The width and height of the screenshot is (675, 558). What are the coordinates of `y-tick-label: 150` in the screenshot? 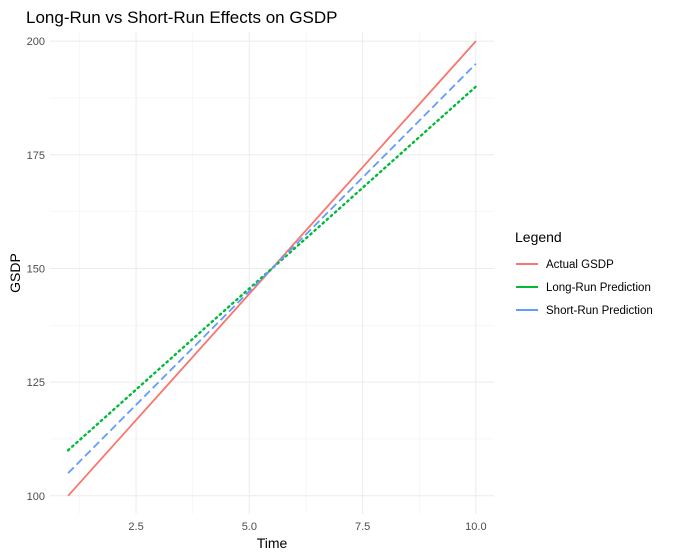 It's located at (36, 269).